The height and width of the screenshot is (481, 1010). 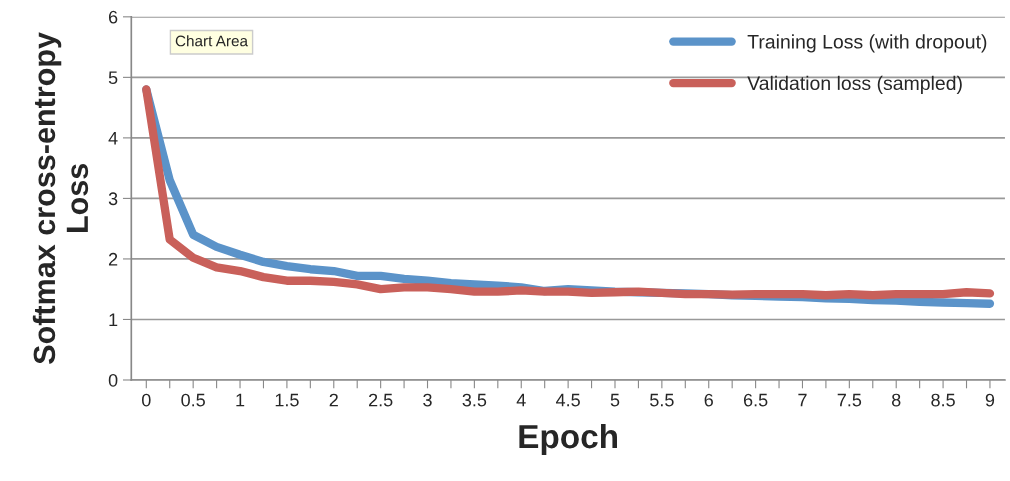 I want to click on y-tick-label: 1, so click(x=113, y=320).